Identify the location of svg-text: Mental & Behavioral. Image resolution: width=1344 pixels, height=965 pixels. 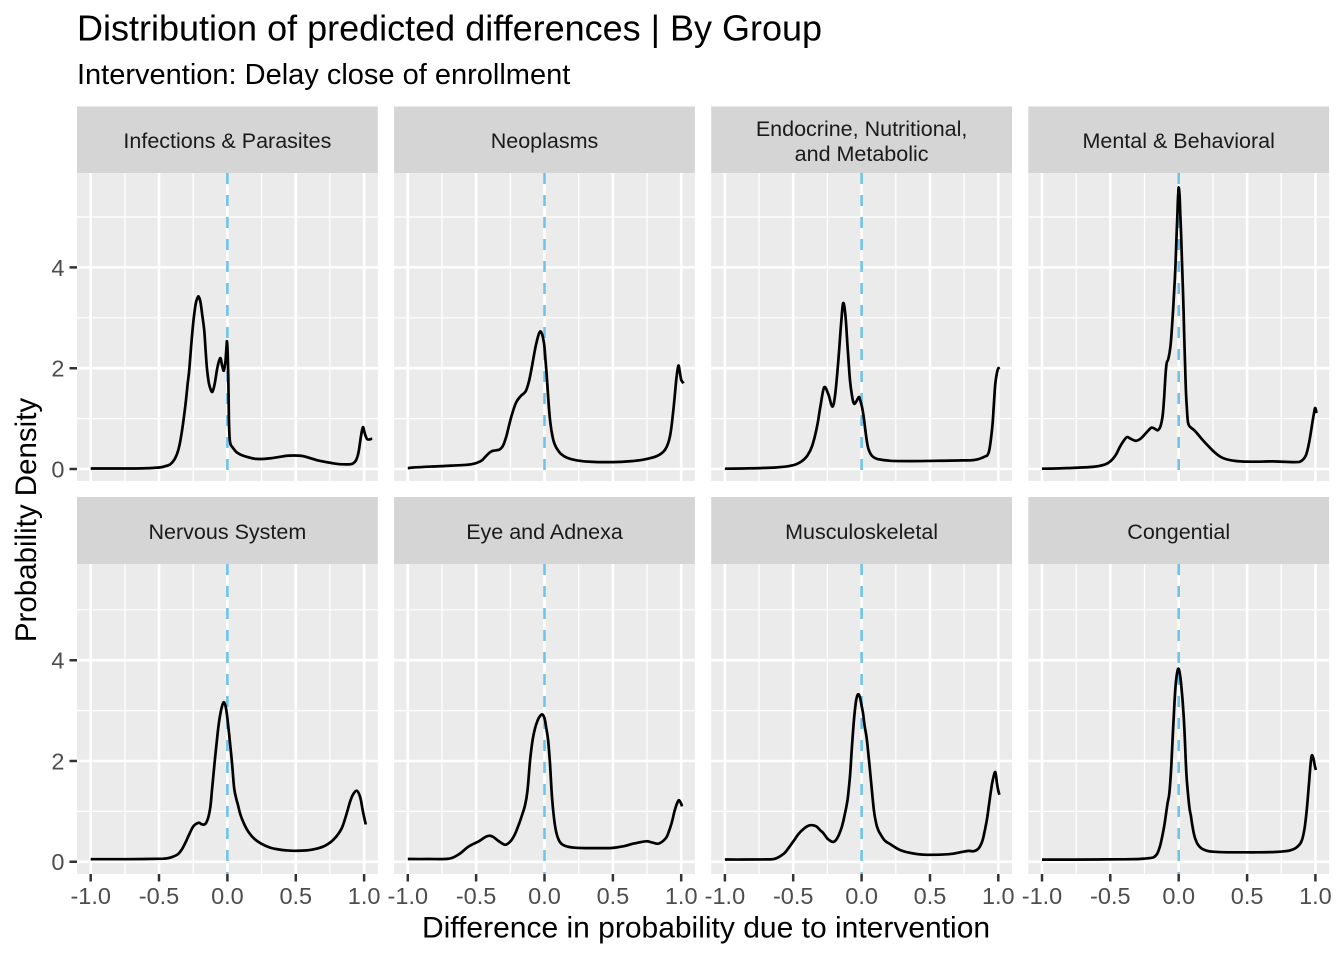
(1178, 141).